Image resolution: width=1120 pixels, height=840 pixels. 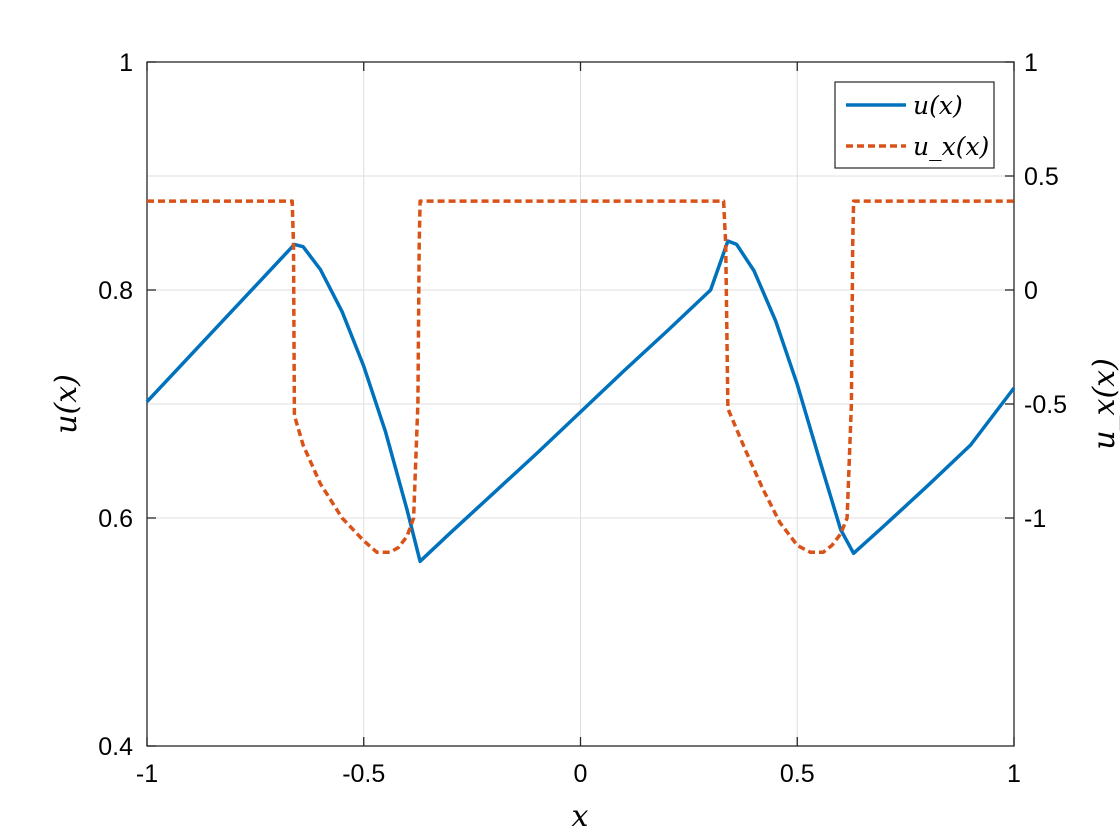 I want to click on y-right-tick-label: -0.5, so click(x=1045, y=405).